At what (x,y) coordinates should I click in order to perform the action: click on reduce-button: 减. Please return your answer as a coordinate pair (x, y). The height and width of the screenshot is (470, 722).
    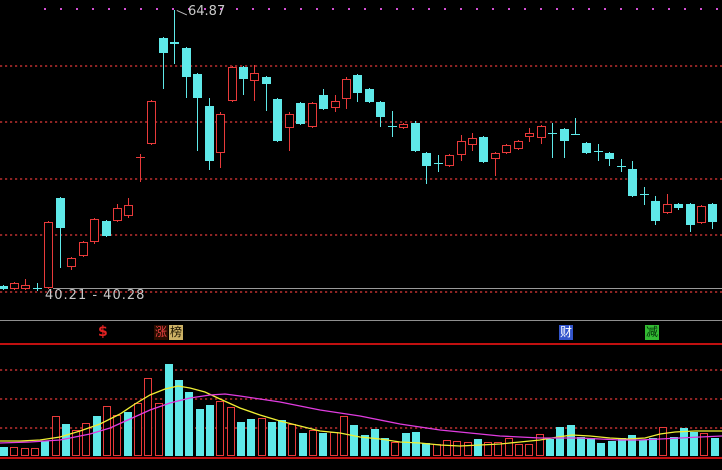
    Looking at the image, I should click on (652, 332).